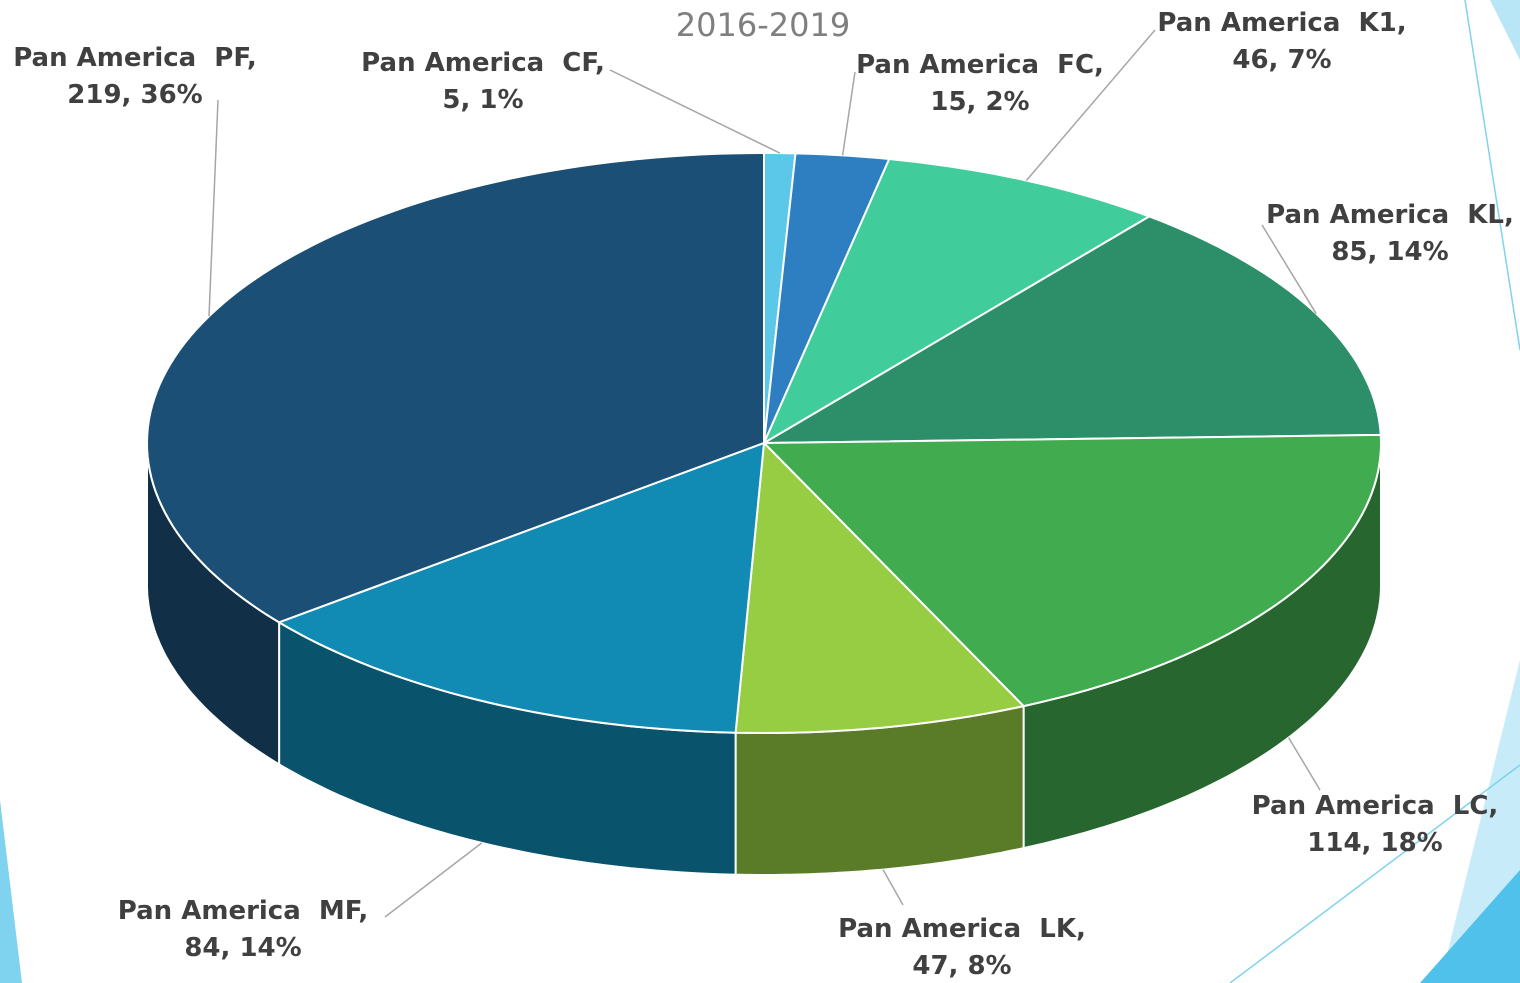  I want to click on data-label-value: 85, 14%, so click(1389, 252).